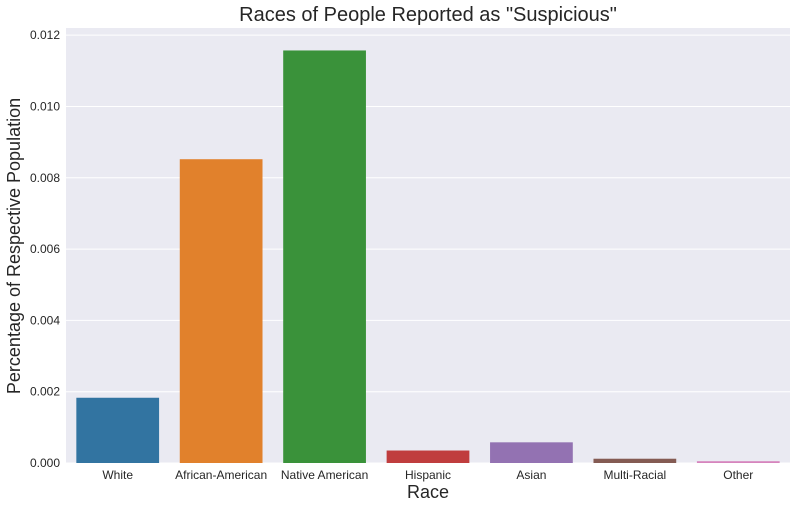 The width and height of the screenshot is (802, 509). I want to click on y-axis-ticks: 0.000 0.002 0.004 0.006 0.008 0.010 0.012, so click(45, 249).